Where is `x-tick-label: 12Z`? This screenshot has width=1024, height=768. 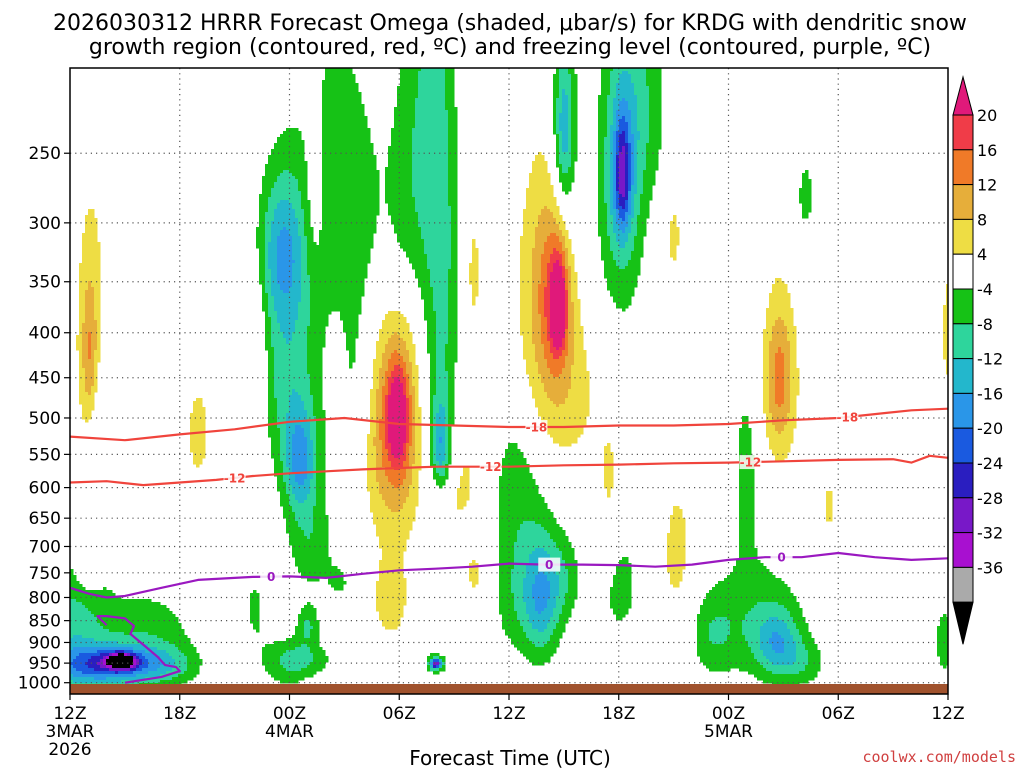
x-tick-label: 12Z is located at coordinates (947, 714).